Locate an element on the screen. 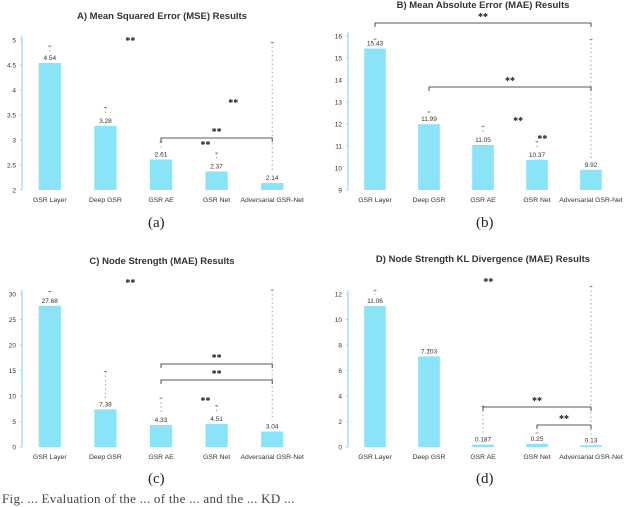 This screenshot has height=507, width=640. bar-value-label: 27.68 is located at coordinates (50, 301).